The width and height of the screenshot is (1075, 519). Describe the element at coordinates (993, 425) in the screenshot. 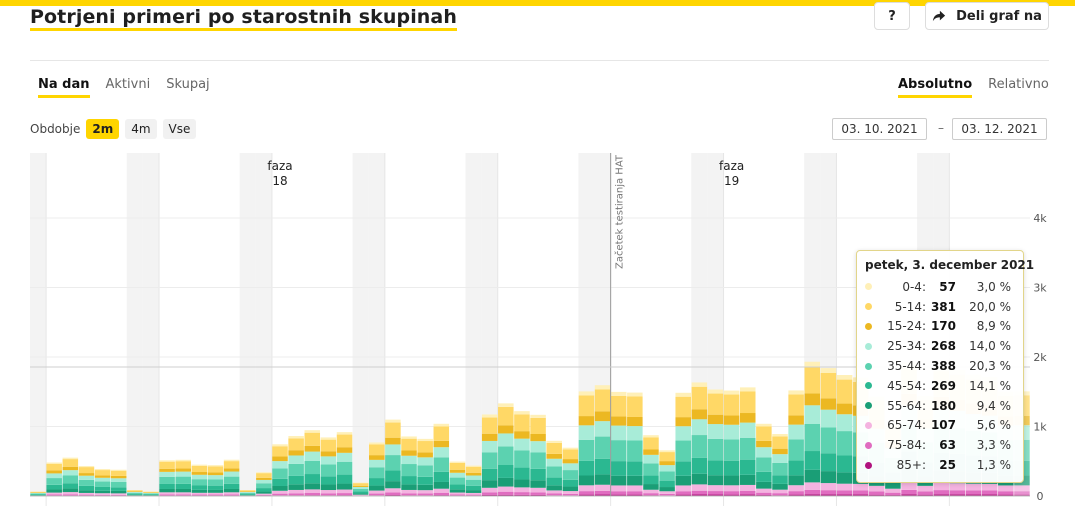

I see `tooltip-row-percent: 5,6 %` at that location.